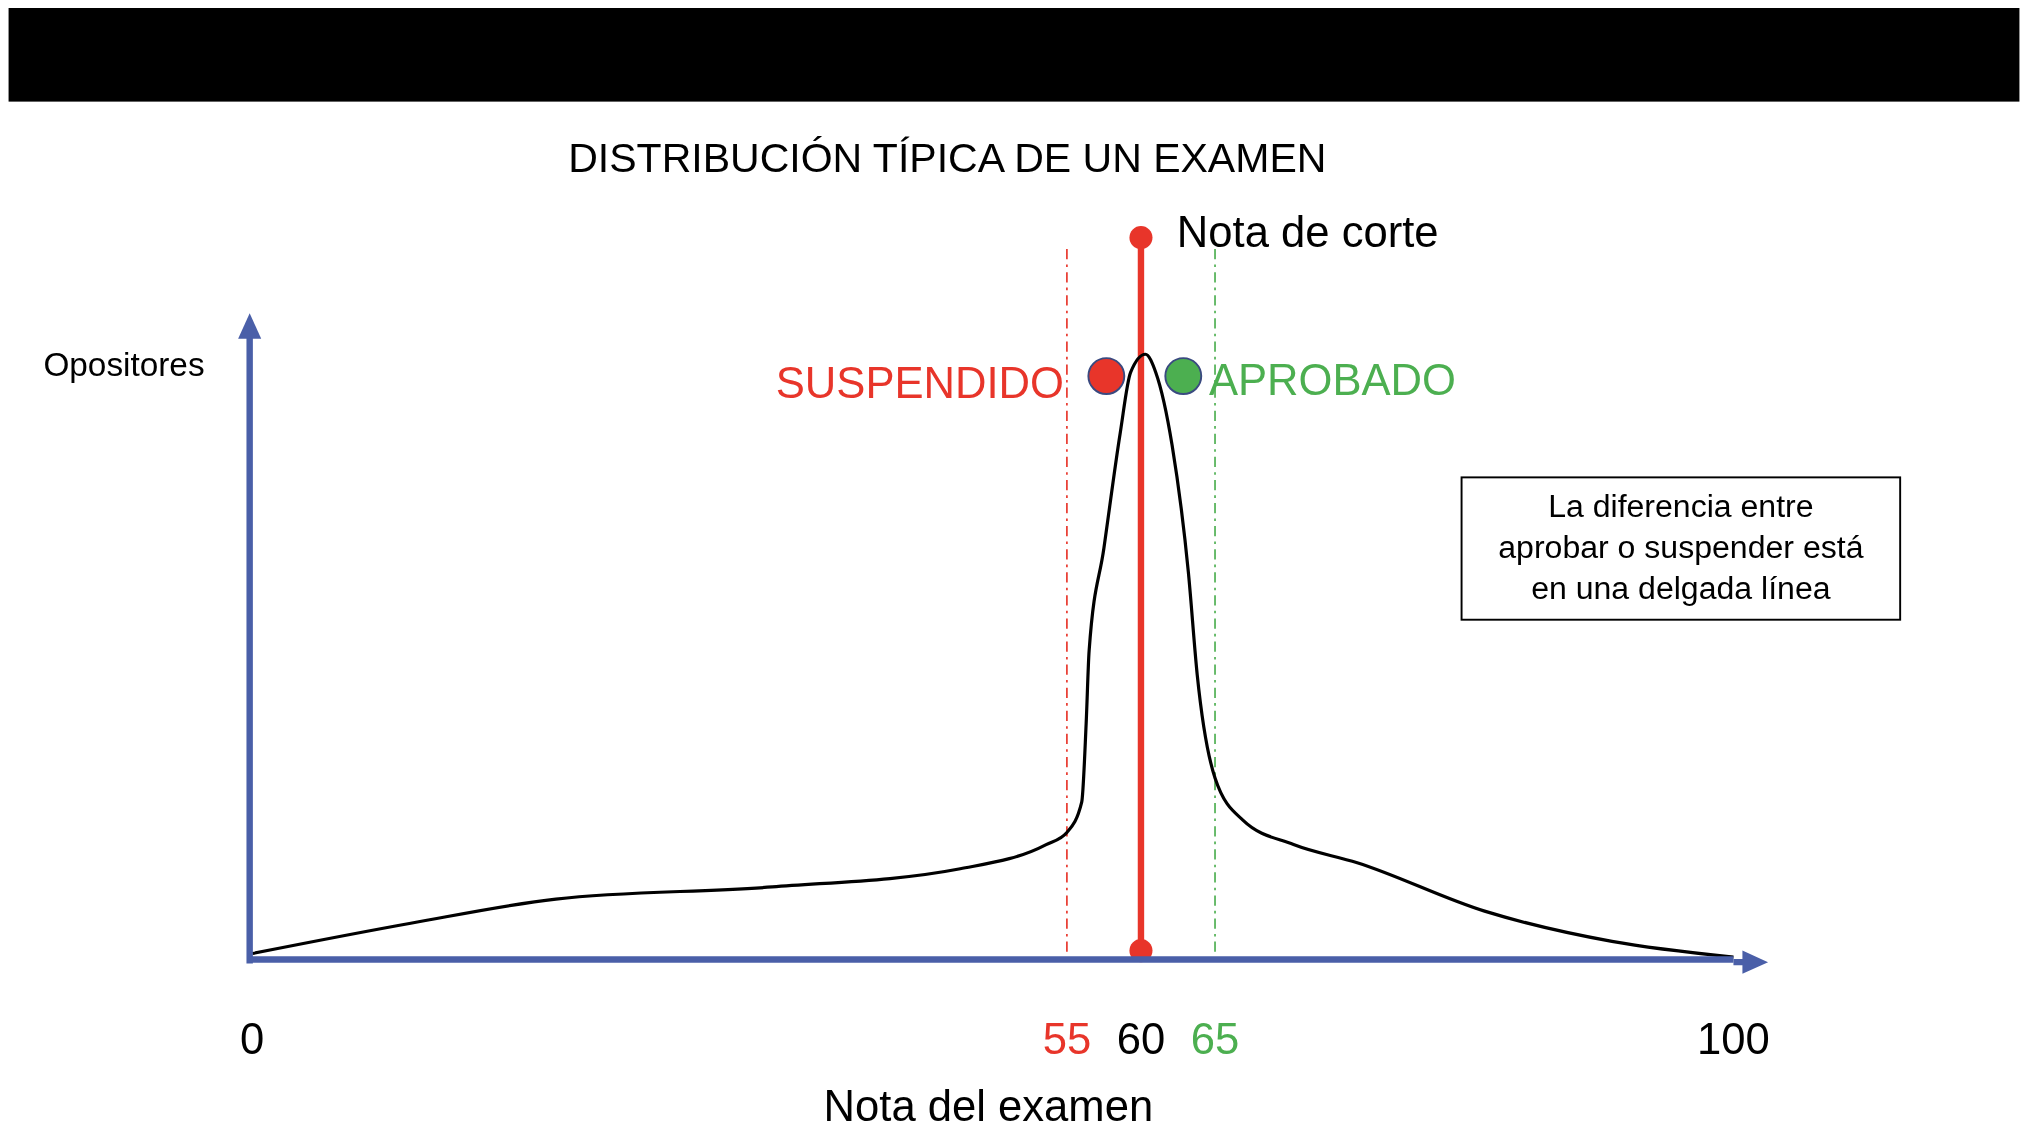 The width and height of the screenshot is (2028, 1126). Describe the element at coordinates (124, 365) in the screenshot. I see `y-axis-title: Opositores` at that location.